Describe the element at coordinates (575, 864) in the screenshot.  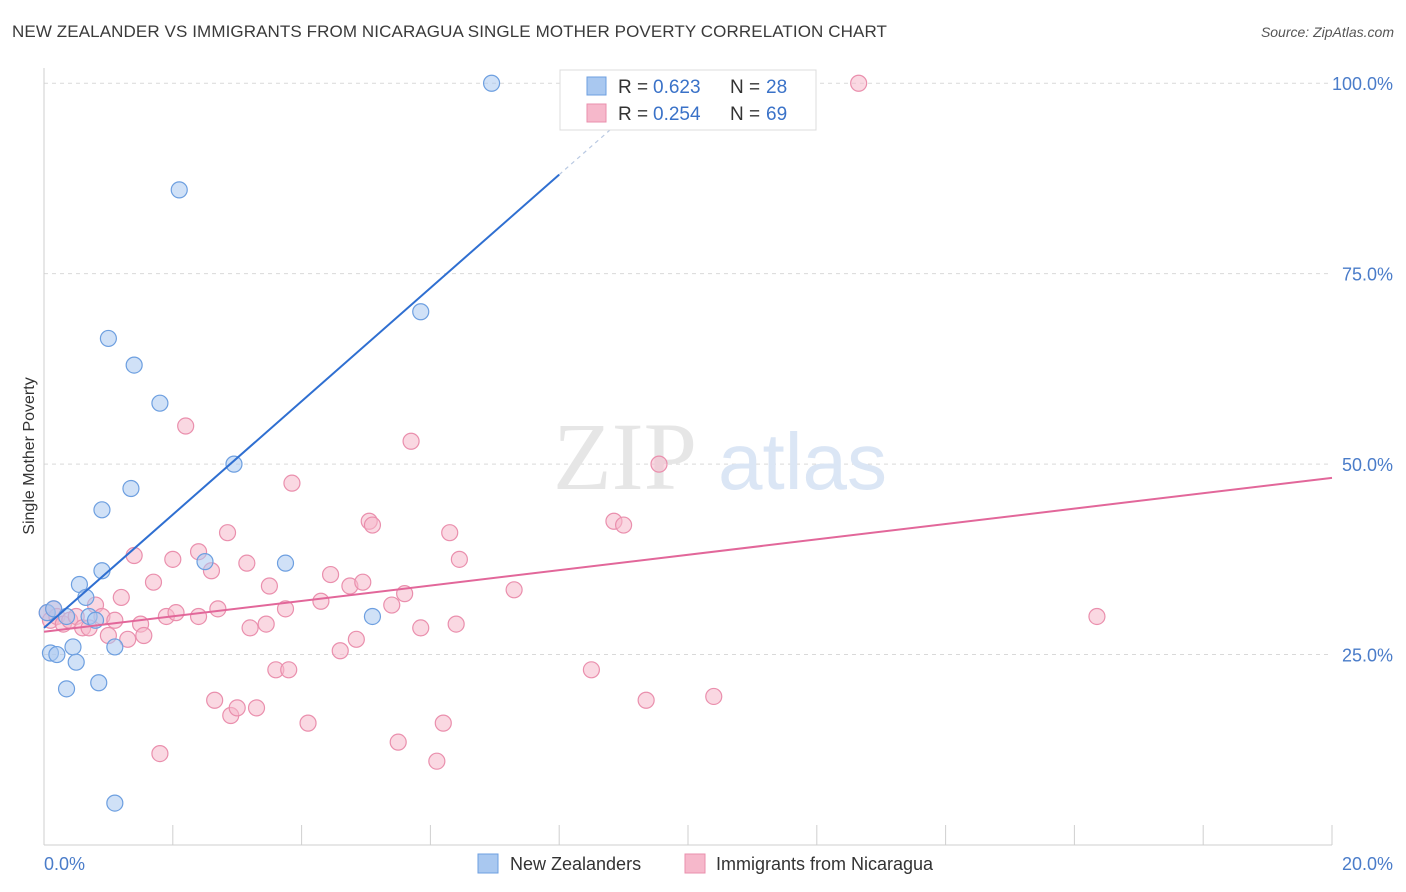
I see `legend-label-new-zealanders: New Zealanders` at that location.